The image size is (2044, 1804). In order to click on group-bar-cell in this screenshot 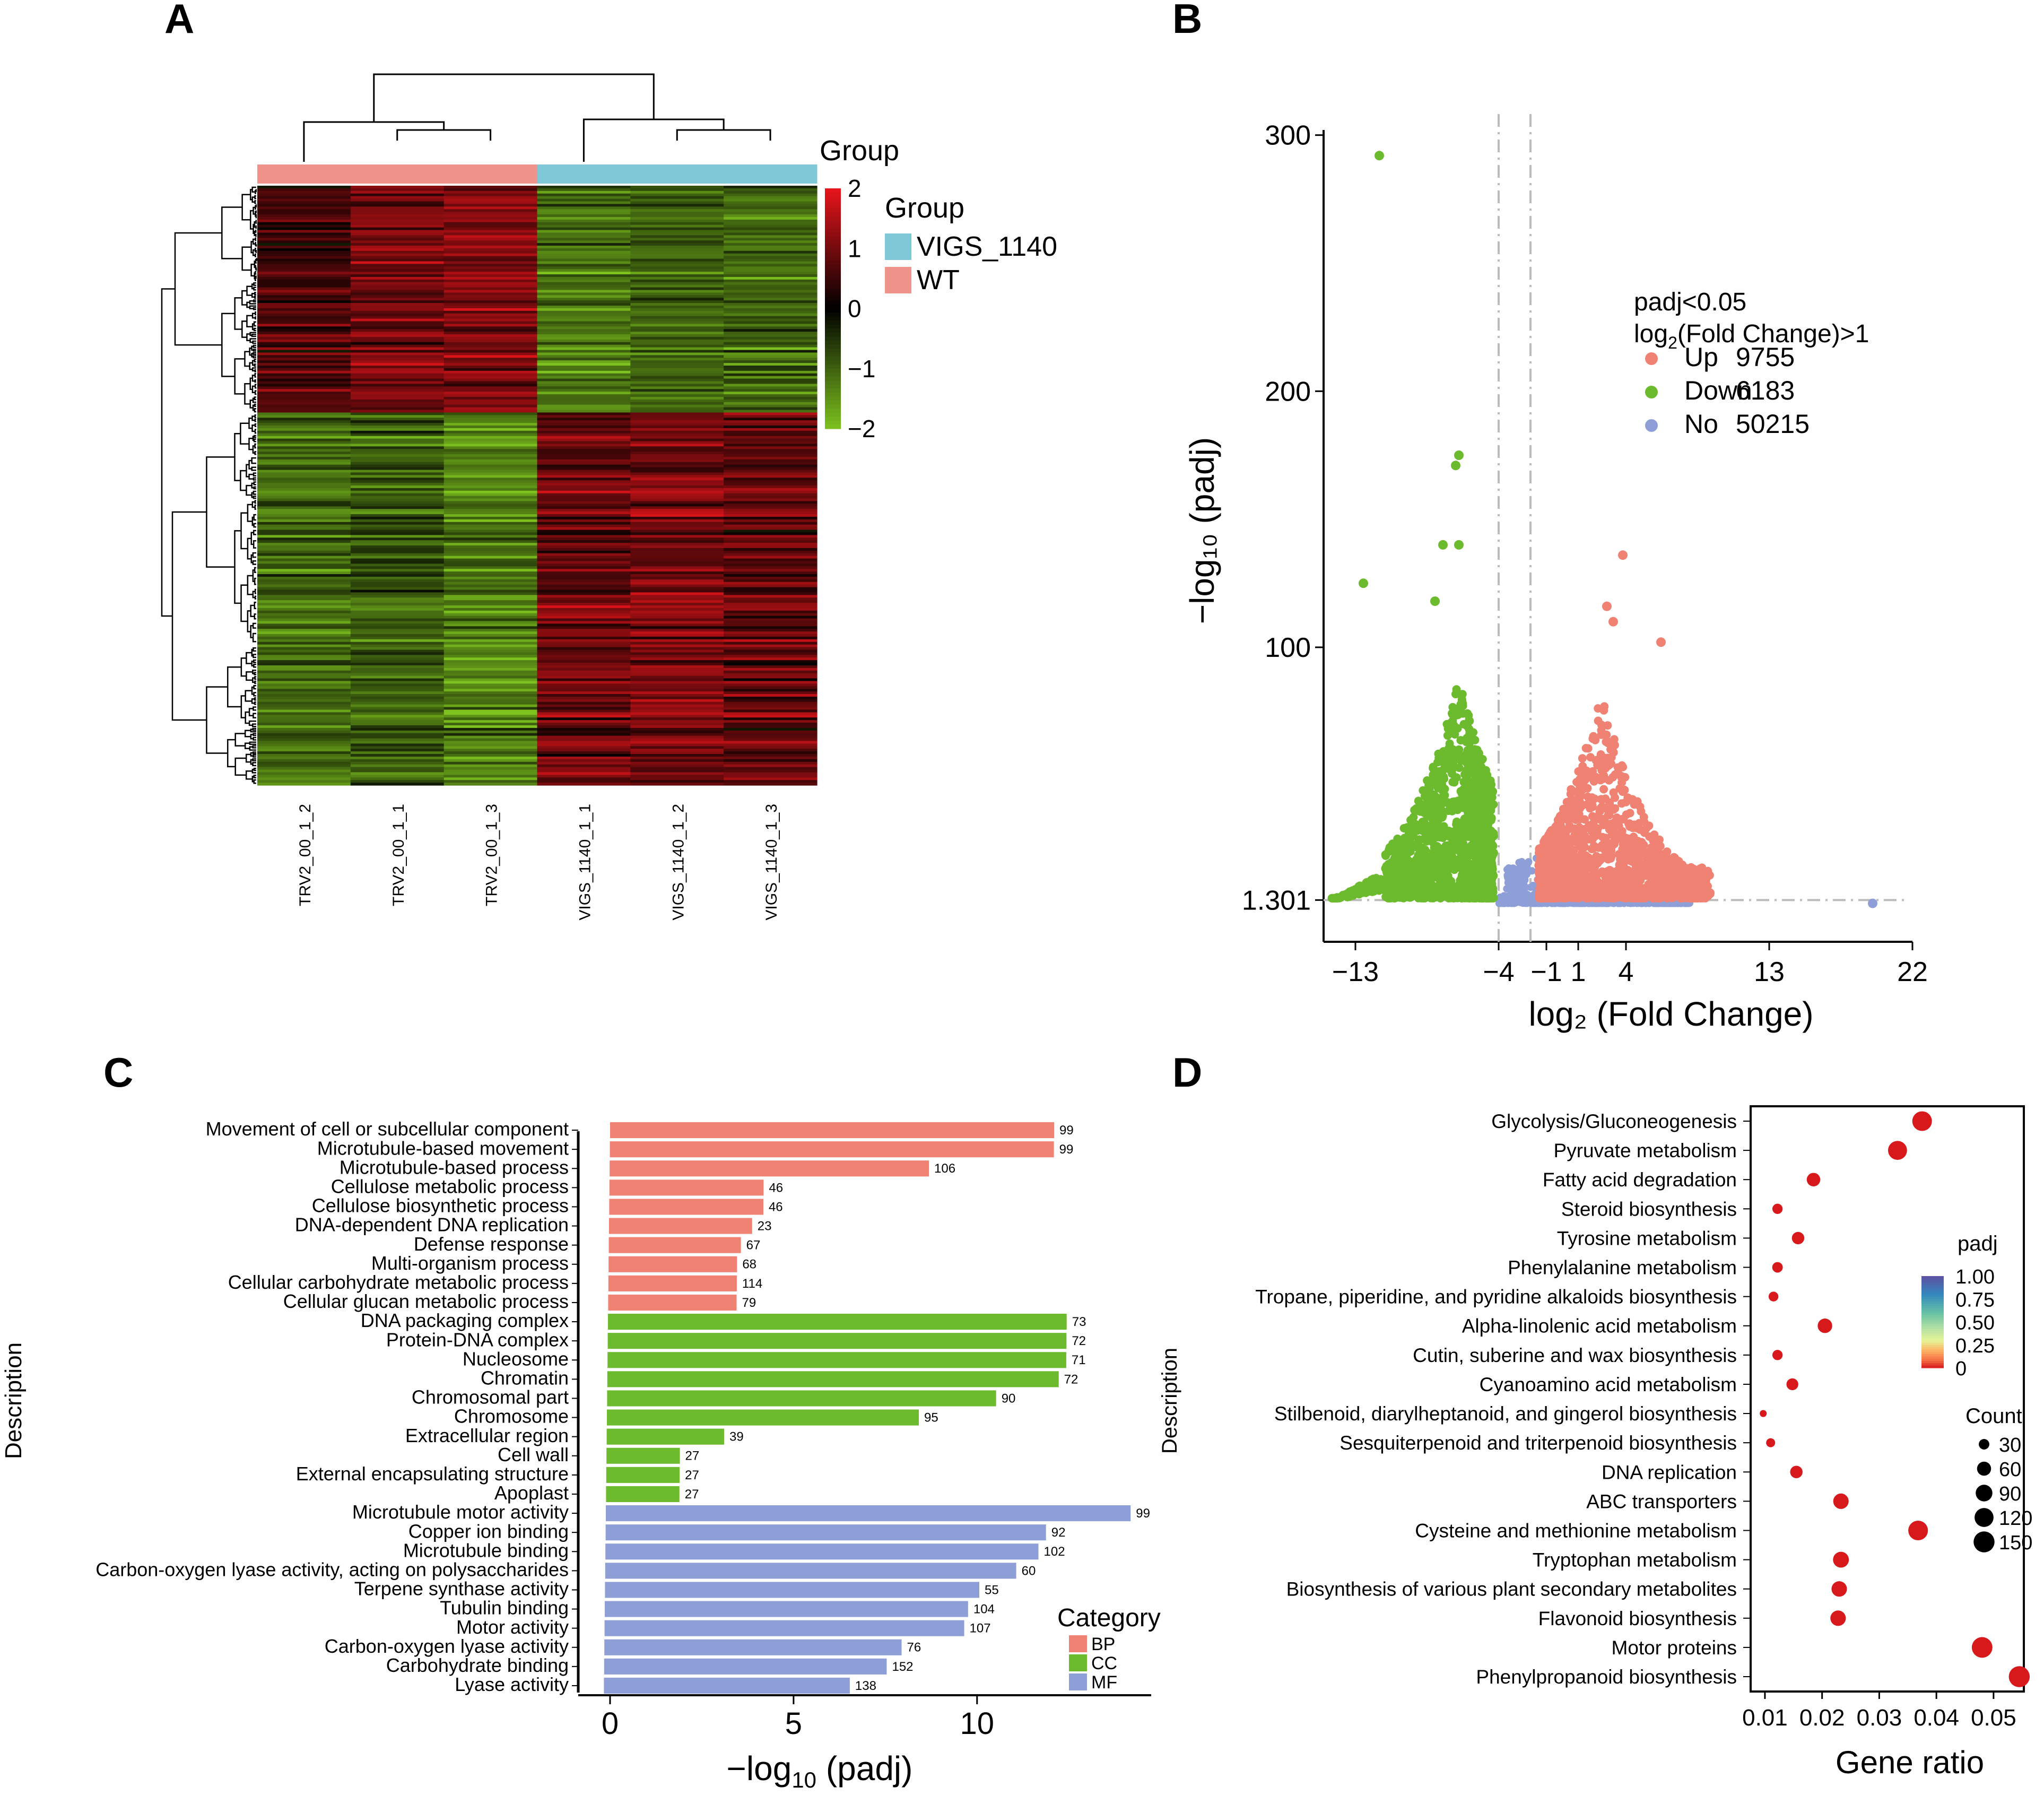, I will do `click(770, 174)`.